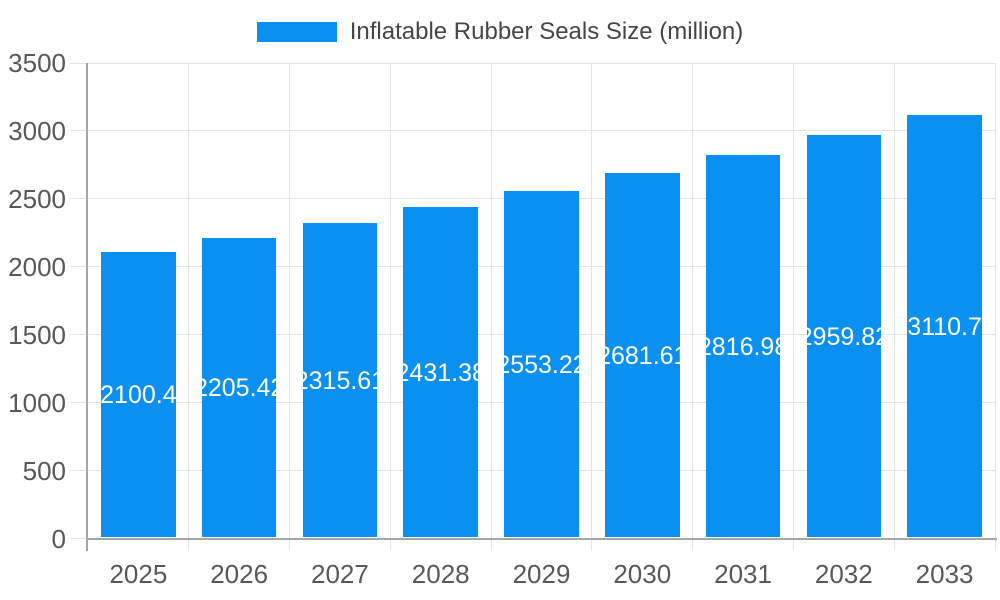  Describe the element at coordinates (546, 31) in the screenshot. I see `legend-label: Inflatable Rubber Seals Size (million)` at that location.